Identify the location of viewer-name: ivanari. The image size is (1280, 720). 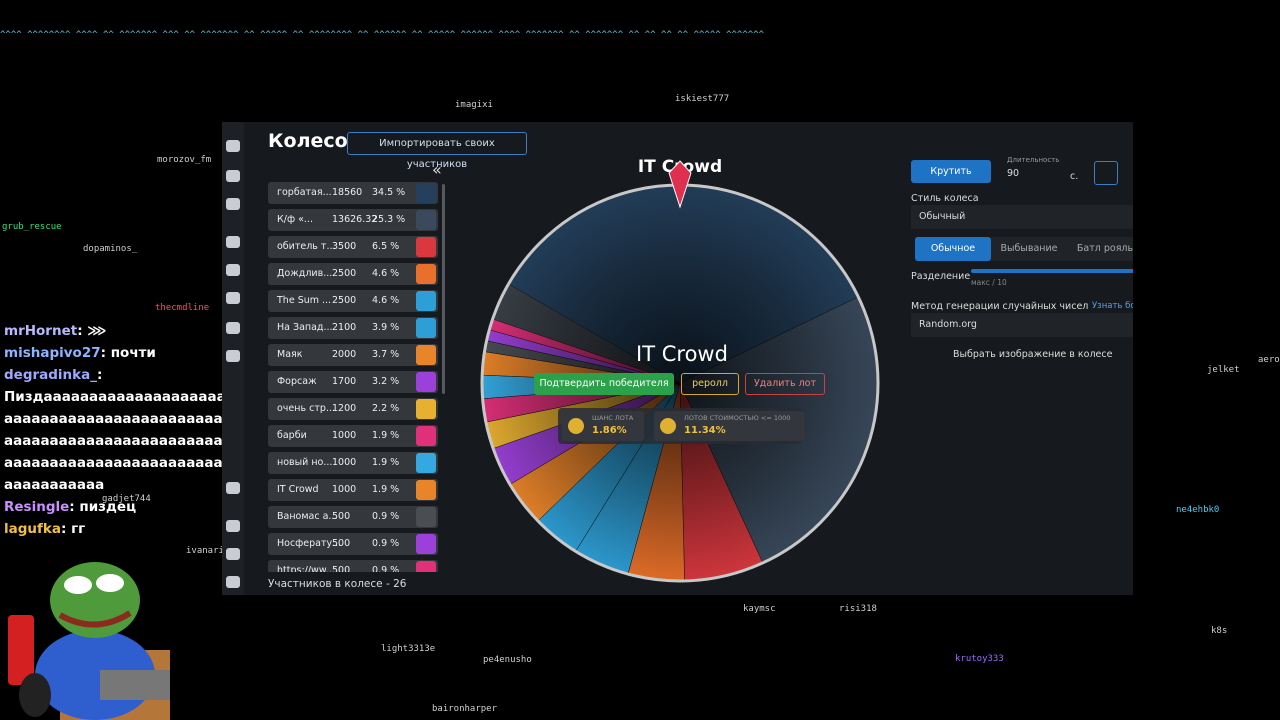
(205, 551).